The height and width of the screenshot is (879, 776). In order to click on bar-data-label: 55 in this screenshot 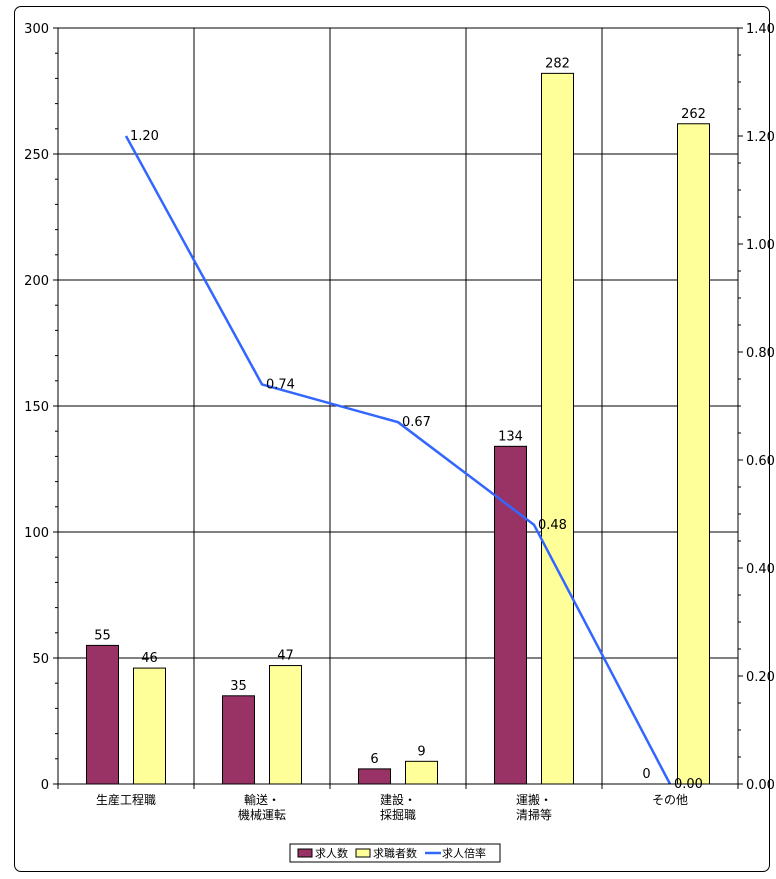, I will do `click(102, 635)`.